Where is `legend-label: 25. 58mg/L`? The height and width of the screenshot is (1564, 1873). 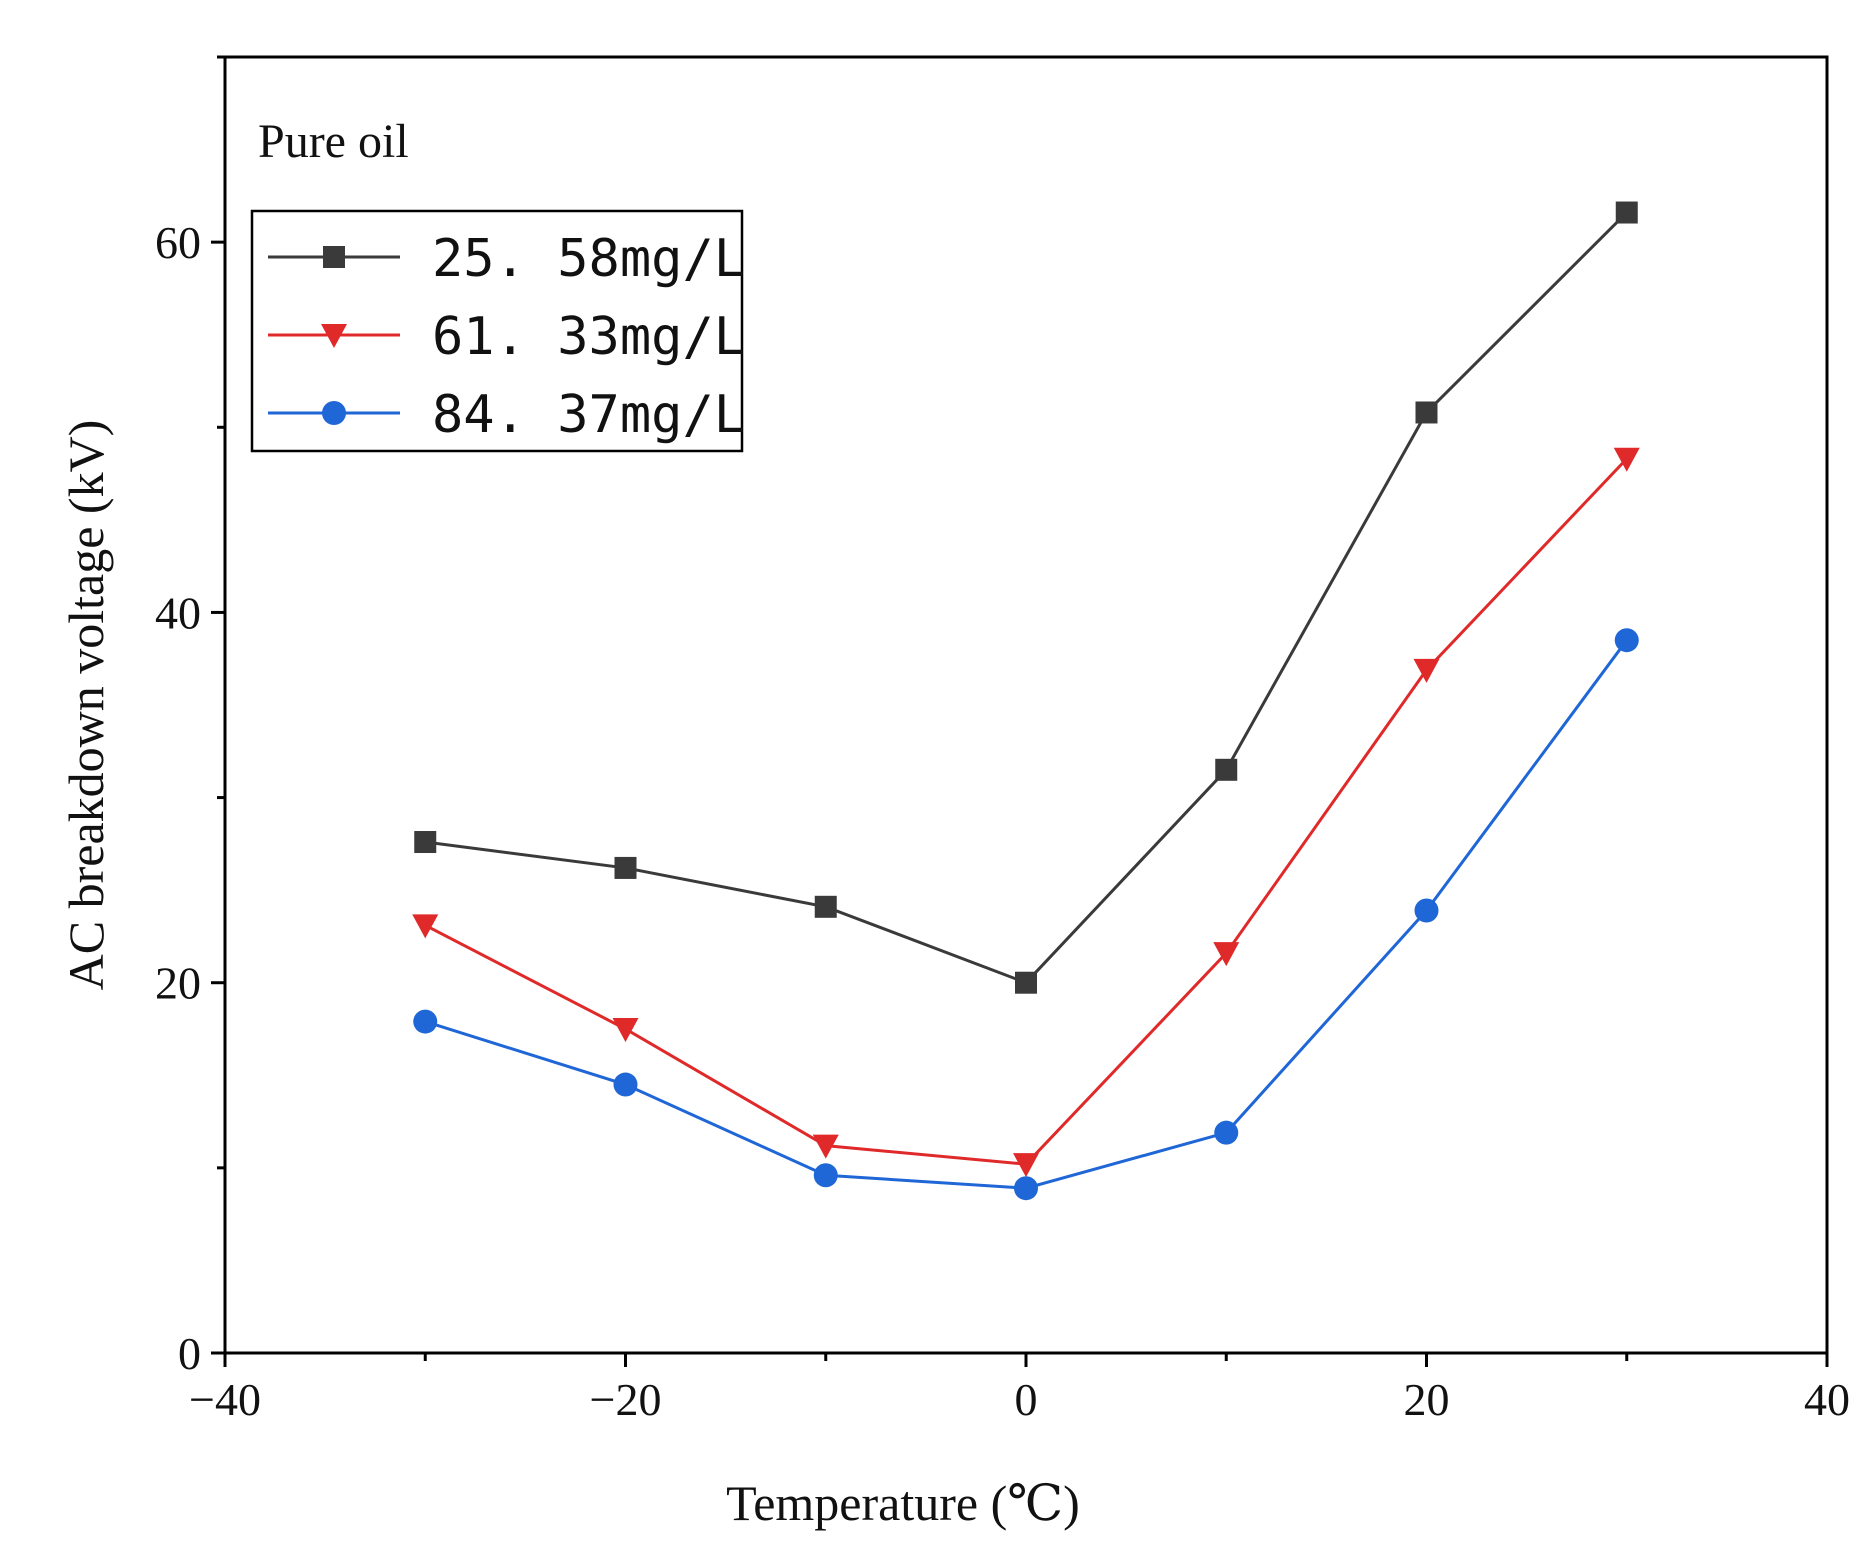
legend-label: 25. 58mg/L is located at coordinates (588, 259).